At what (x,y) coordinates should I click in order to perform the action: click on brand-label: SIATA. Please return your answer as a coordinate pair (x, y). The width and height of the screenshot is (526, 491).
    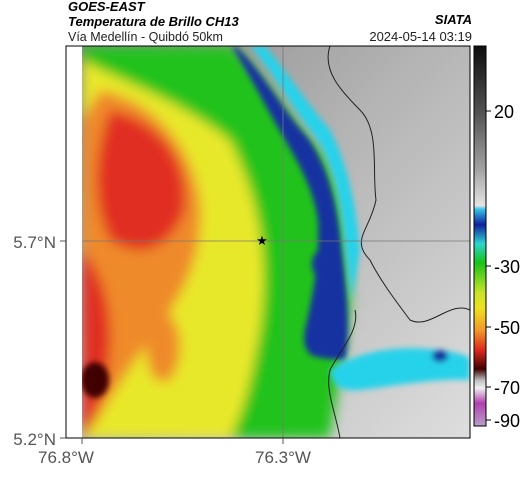
    Looking at the image, I should click on (453, 19).